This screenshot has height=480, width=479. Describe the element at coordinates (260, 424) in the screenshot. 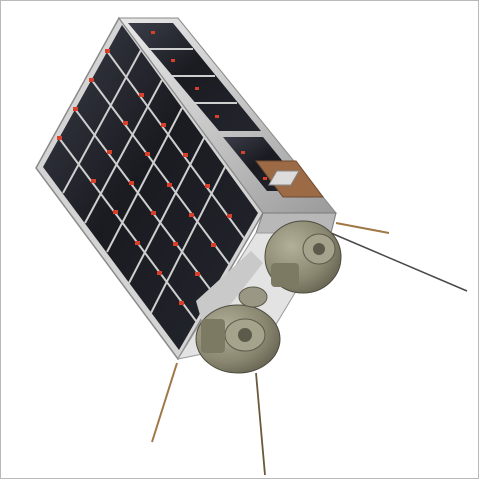

I see `antenna-bottom-center` at that location.